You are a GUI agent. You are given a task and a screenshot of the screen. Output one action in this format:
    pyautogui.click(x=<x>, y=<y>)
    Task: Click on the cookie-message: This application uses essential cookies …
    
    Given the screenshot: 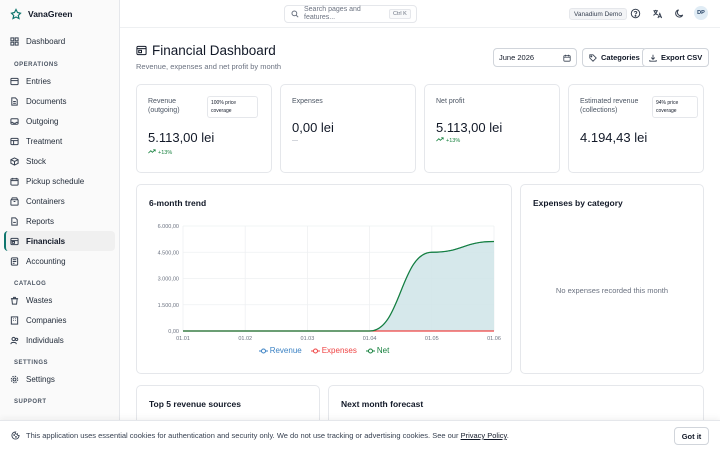 What is the action you would take?
    pyautogui.click(x=242, y=435)
    